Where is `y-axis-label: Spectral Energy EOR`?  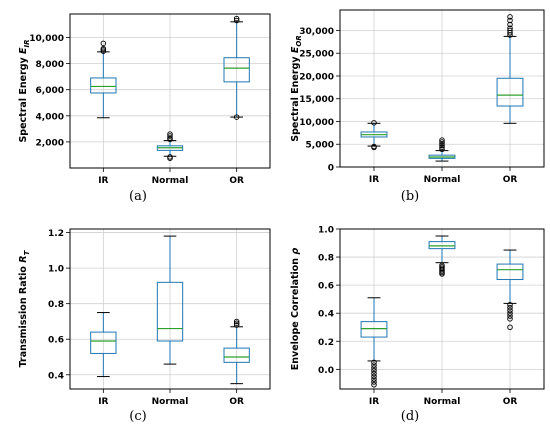
y-axis-label: Spectral Energy EOR is located at coordinates (296, 88).